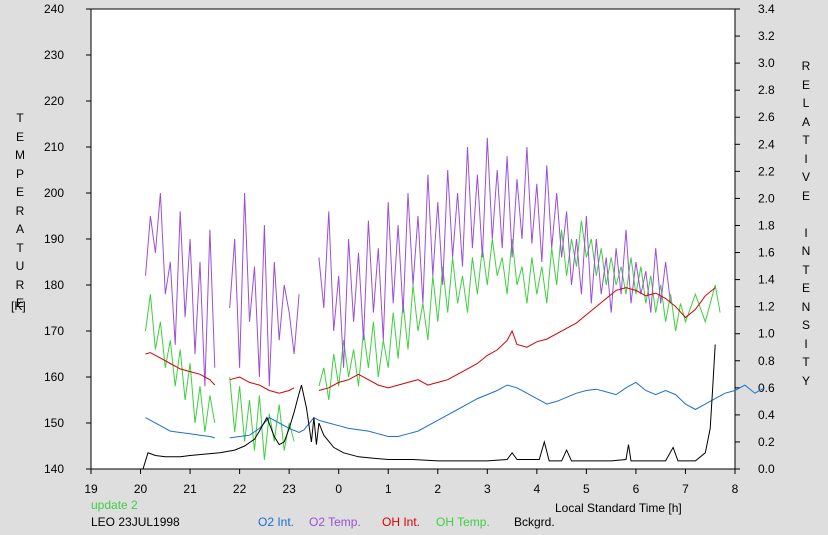  I want to click on y-right-tick-label: 0.2, so click(766, 442).